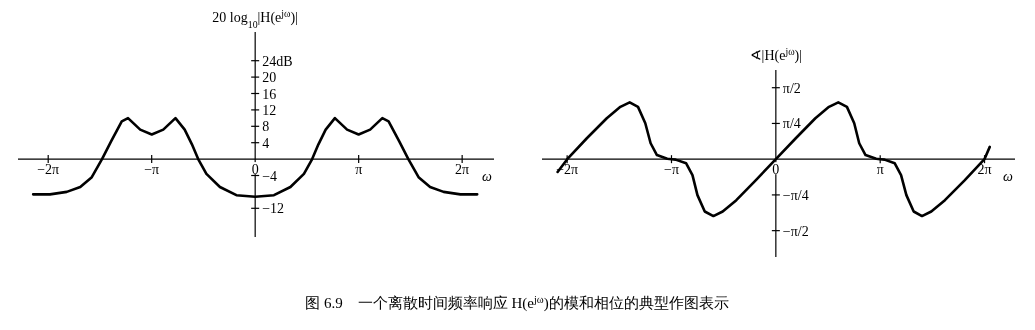 Image resolution: width=1035 pixels, height=330 pixels. I want to click on y-axis-title: ∢|H(e$^{jω}$)|, so click(776, 54).